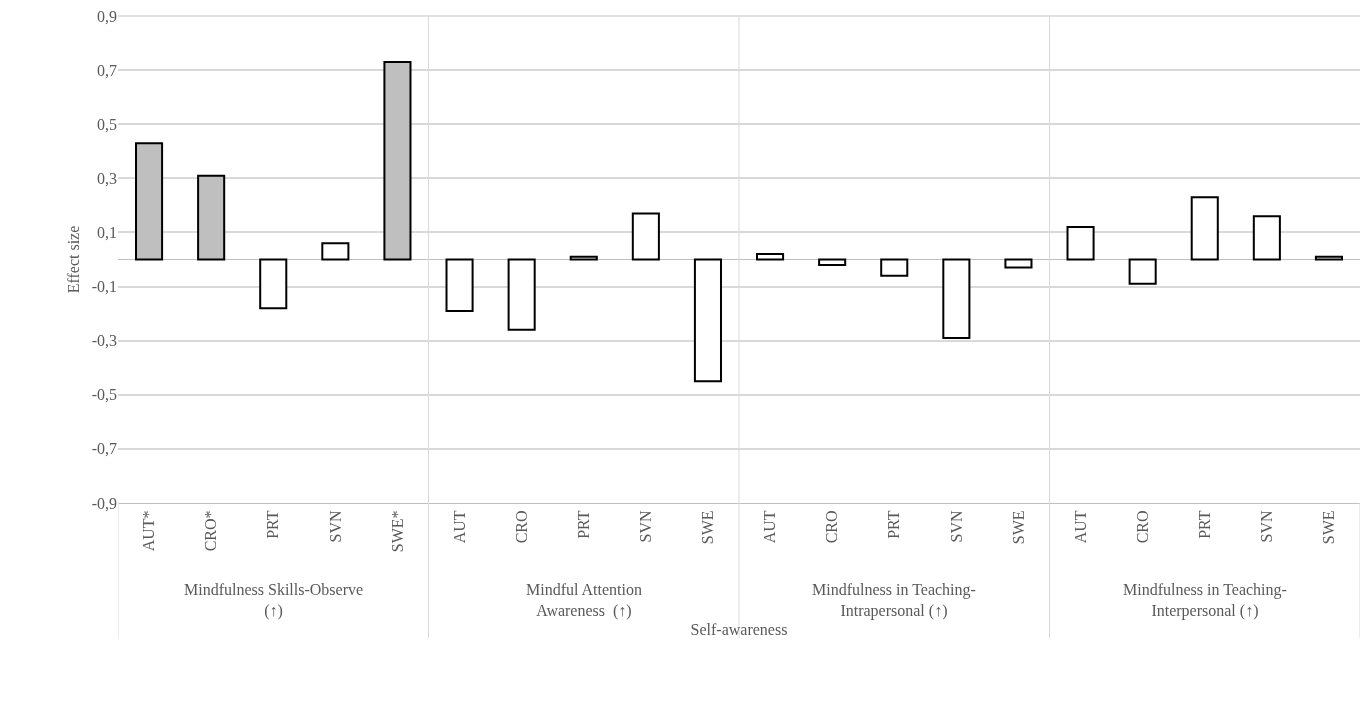 The width and height of the screenshot is (1365, 717). Describe the element at coordinates (584, 600) in the screenshot. I see `text: Mindful Attention Awareness (↑)` at that location.